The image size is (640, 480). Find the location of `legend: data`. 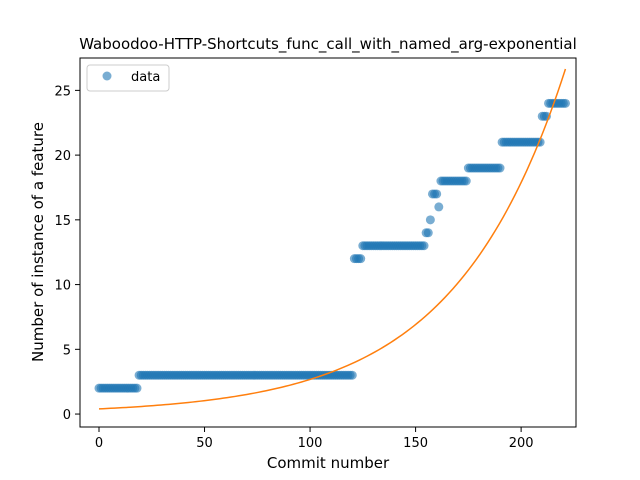

legend: data is located at coordinates (128, 78).